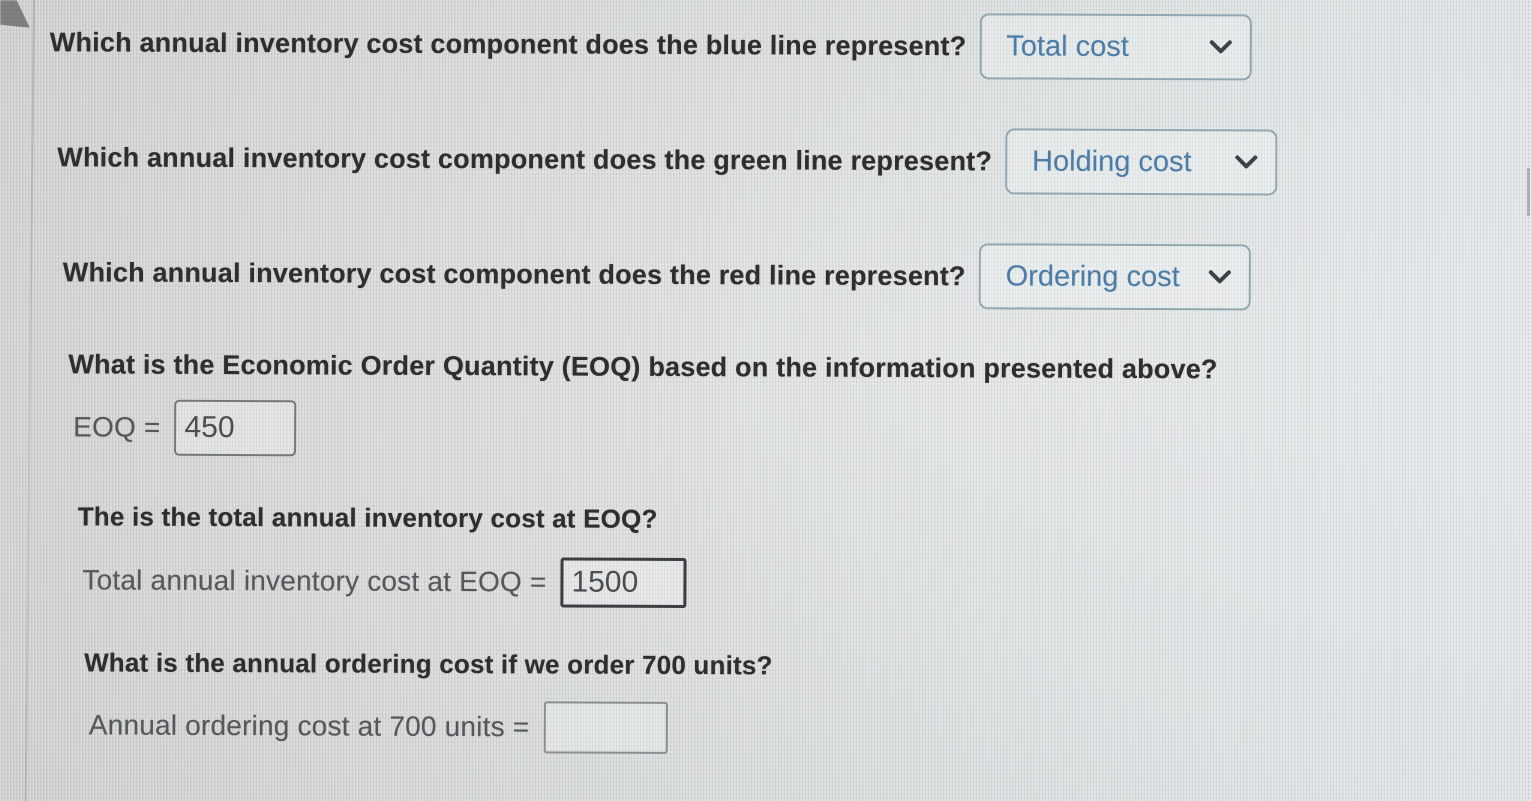 The height and width of the screenshot is (801, 1532). Describe the element at coordinates (314, 581) in the screenshot. I see `total-cost-answer-label: Total annual inventory cost at EOQ =` at that location.